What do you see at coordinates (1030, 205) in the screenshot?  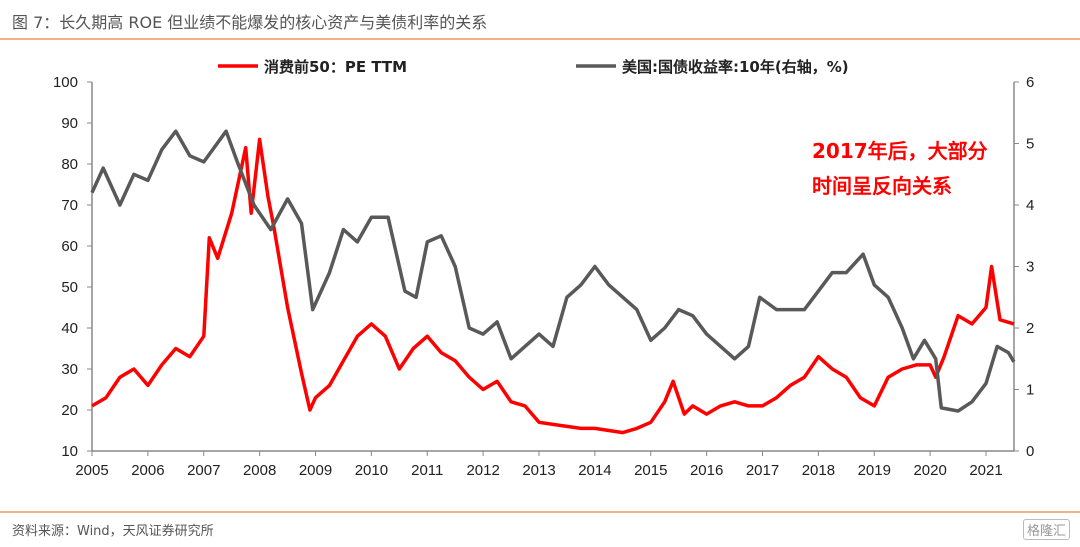 I see `y-right-tick-label: 4` at bounding box center [1030, 205].